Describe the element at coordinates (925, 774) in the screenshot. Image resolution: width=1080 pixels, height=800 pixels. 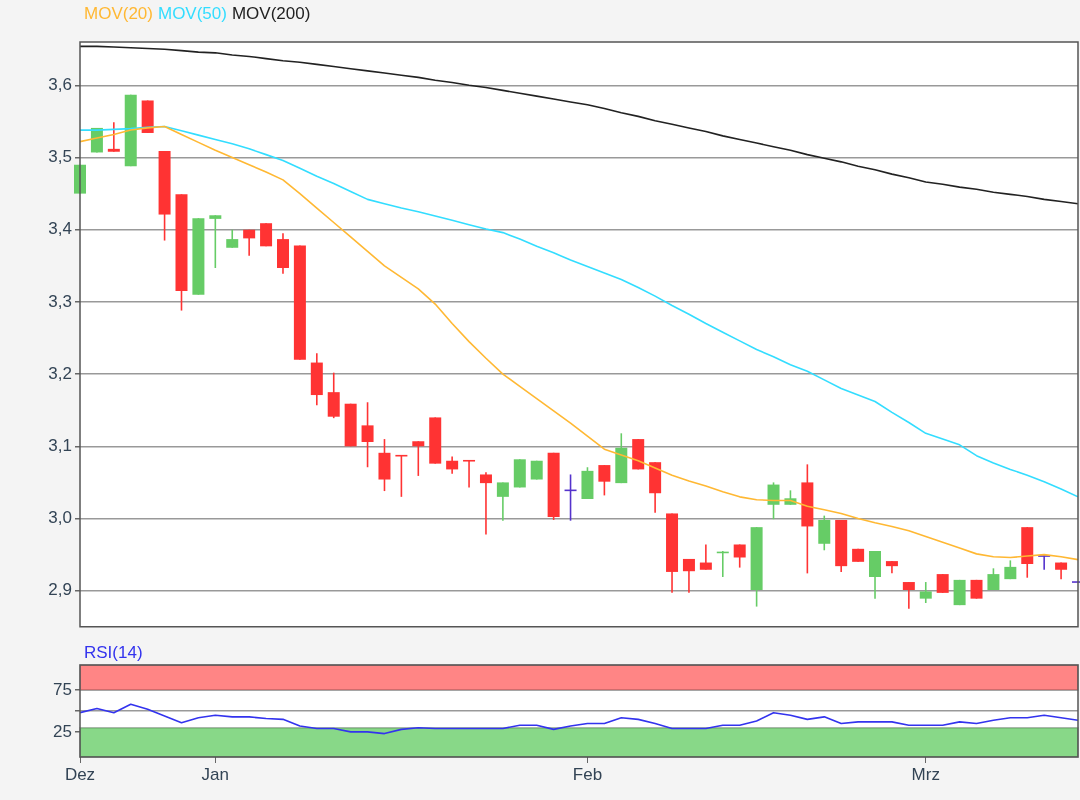
I see `x-tick-label: Mrz` at that location.